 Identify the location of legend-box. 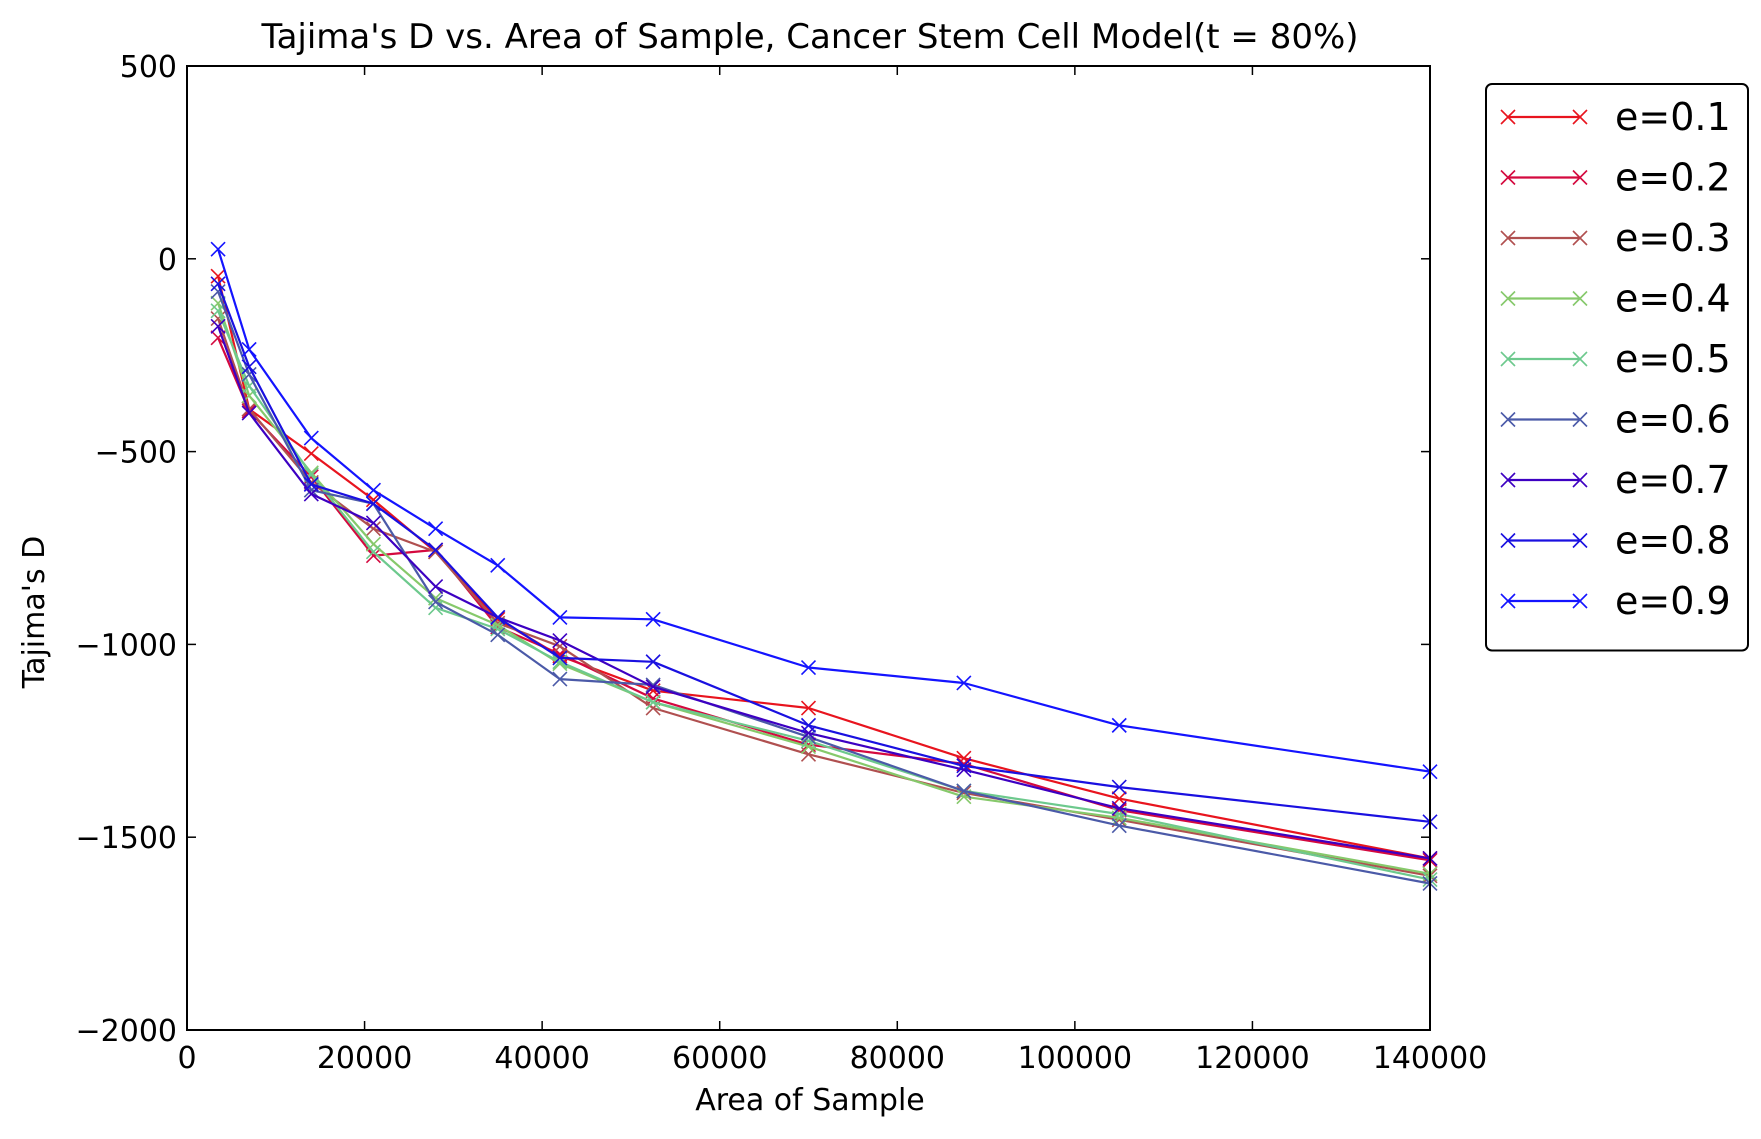
(1617, 367).